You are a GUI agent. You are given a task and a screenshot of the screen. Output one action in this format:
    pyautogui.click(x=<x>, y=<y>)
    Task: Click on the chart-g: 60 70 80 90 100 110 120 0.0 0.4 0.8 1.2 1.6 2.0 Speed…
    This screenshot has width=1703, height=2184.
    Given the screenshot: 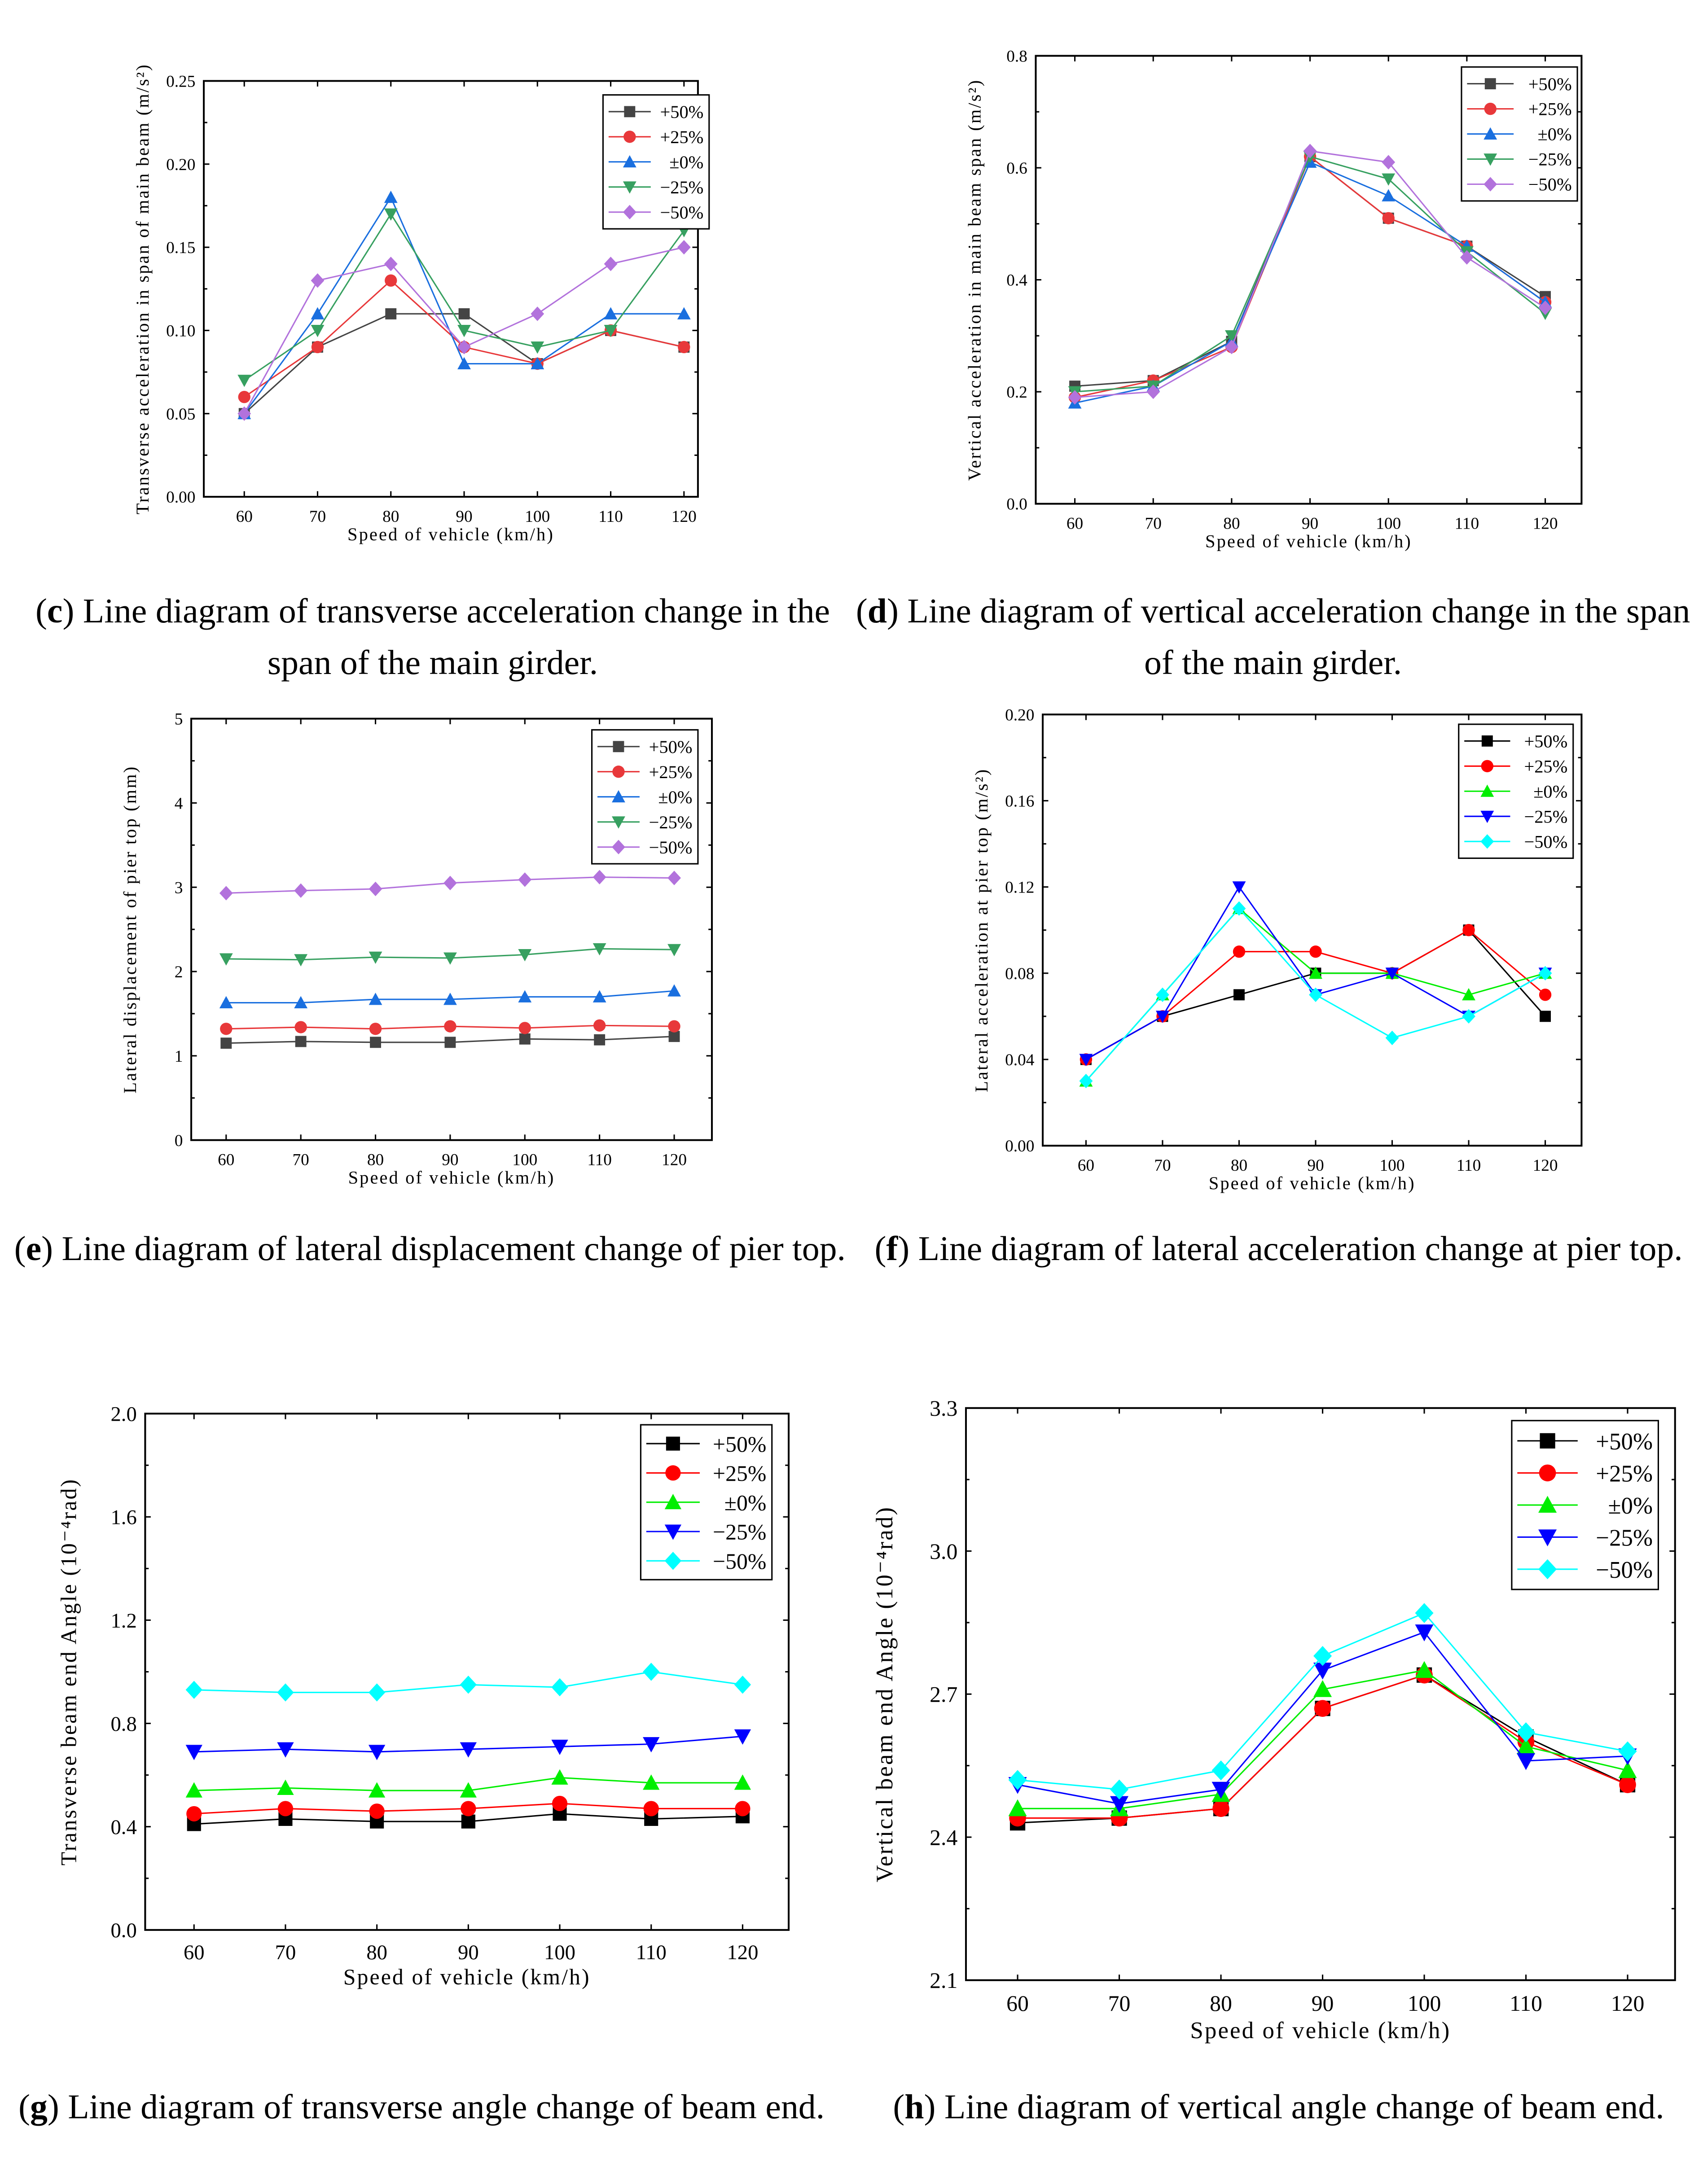 What is the action you would take?
    pyautogui.click(x=423, y=1696)
    